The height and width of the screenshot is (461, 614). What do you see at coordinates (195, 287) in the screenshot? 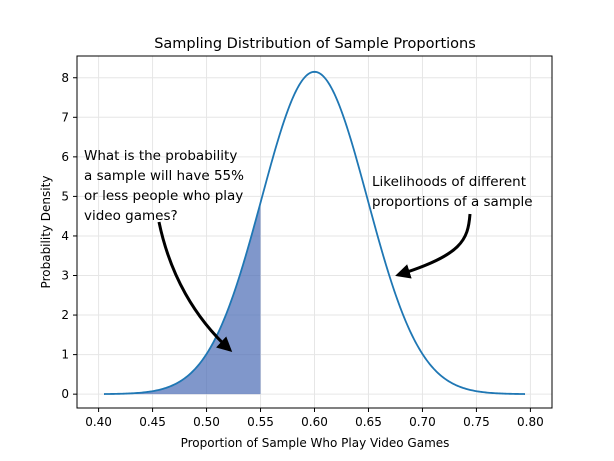
I see `annotation-question-arrow` at bounding box center [195, 287].